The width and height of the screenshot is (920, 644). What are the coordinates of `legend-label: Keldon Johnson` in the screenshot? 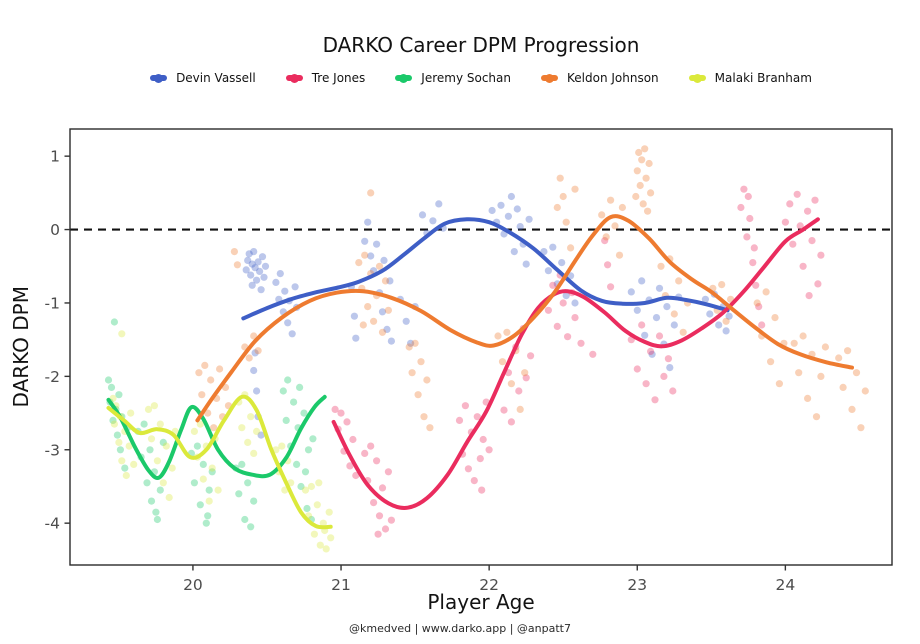 It's located at (613, 78).